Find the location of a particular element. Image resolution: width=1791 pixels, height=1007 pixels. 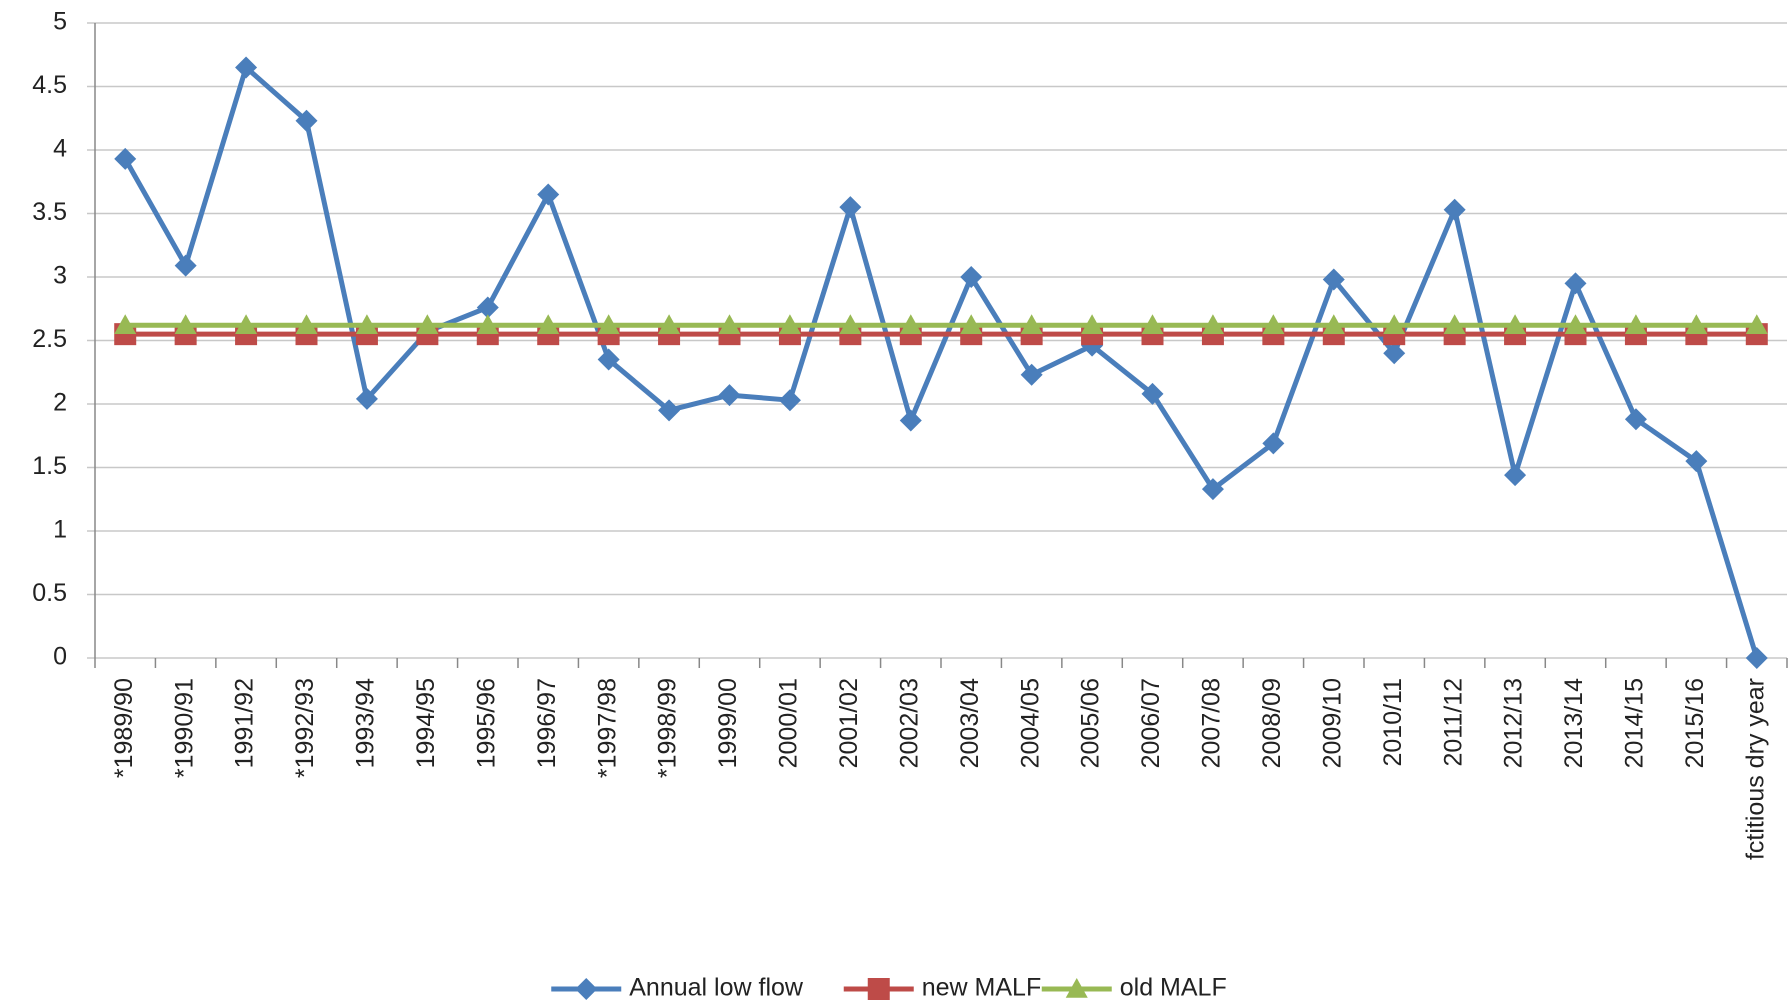

y-tick-label: 3 is located at coordinates (60, 276).